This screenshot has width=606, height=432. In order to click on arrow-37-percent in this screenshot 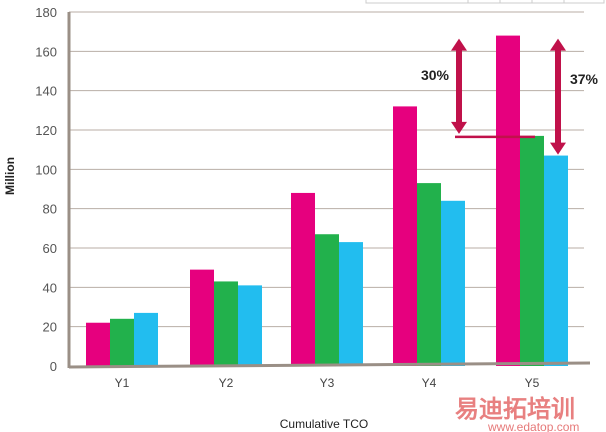, I will do `click(558, 96)`.